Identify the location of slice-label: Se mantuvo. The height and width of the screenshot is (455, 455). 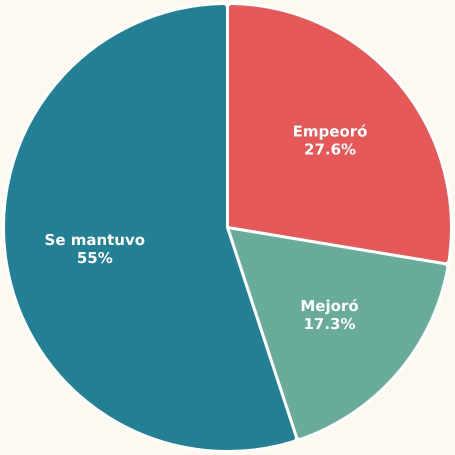
(95, 239).